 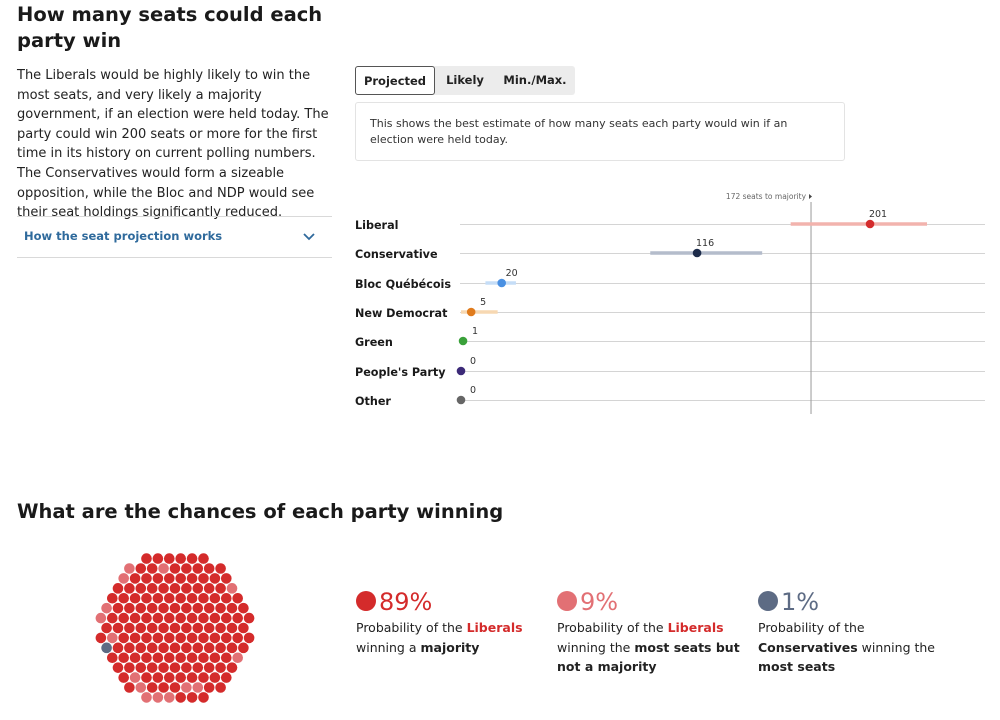 I want to click on tab-projected: Projected, so click(x=395, y=80).